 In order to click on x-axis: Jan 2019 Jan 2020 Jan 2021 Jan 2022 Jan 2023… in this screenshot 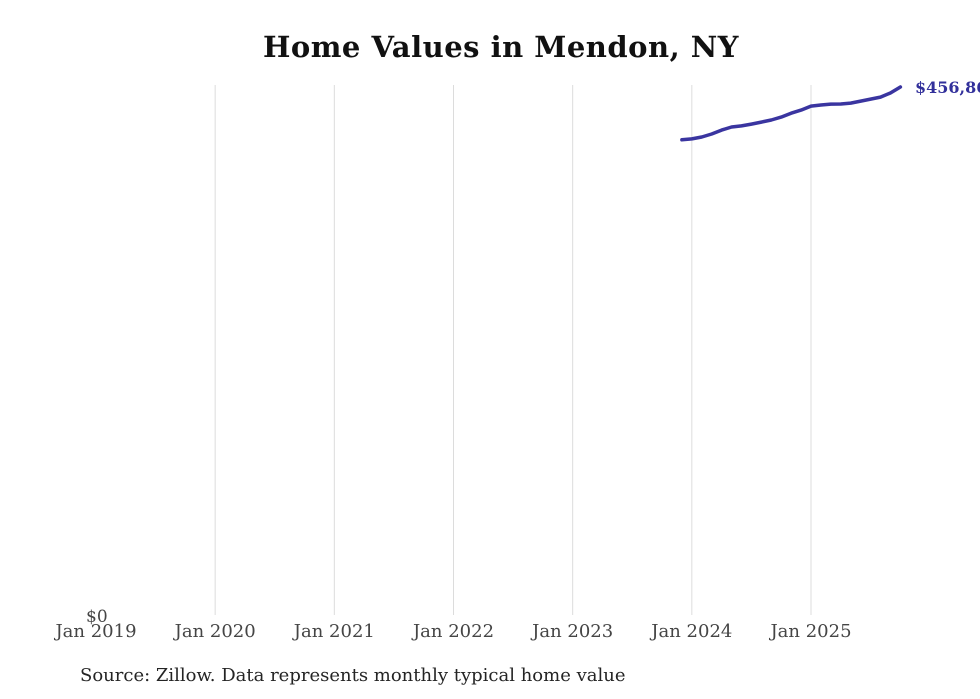, I will do `click(490, 633)`.